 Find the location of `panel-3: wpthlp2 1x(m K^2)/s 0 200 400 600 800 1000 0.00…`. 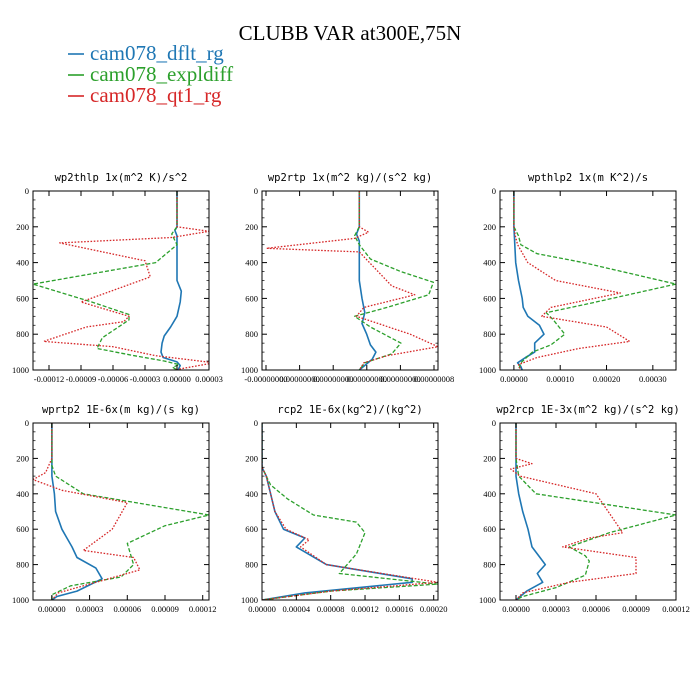

panel-3: wpthlp2 1x(m K^2)/s 0 200 400 600 800 1000 0.00… is located at coordinates (578, 278).